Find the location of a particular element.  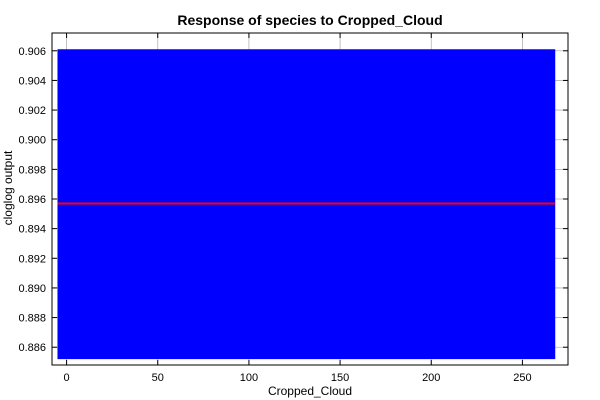

y-tick-label: 0.898 is located at coordinates (32, 170).